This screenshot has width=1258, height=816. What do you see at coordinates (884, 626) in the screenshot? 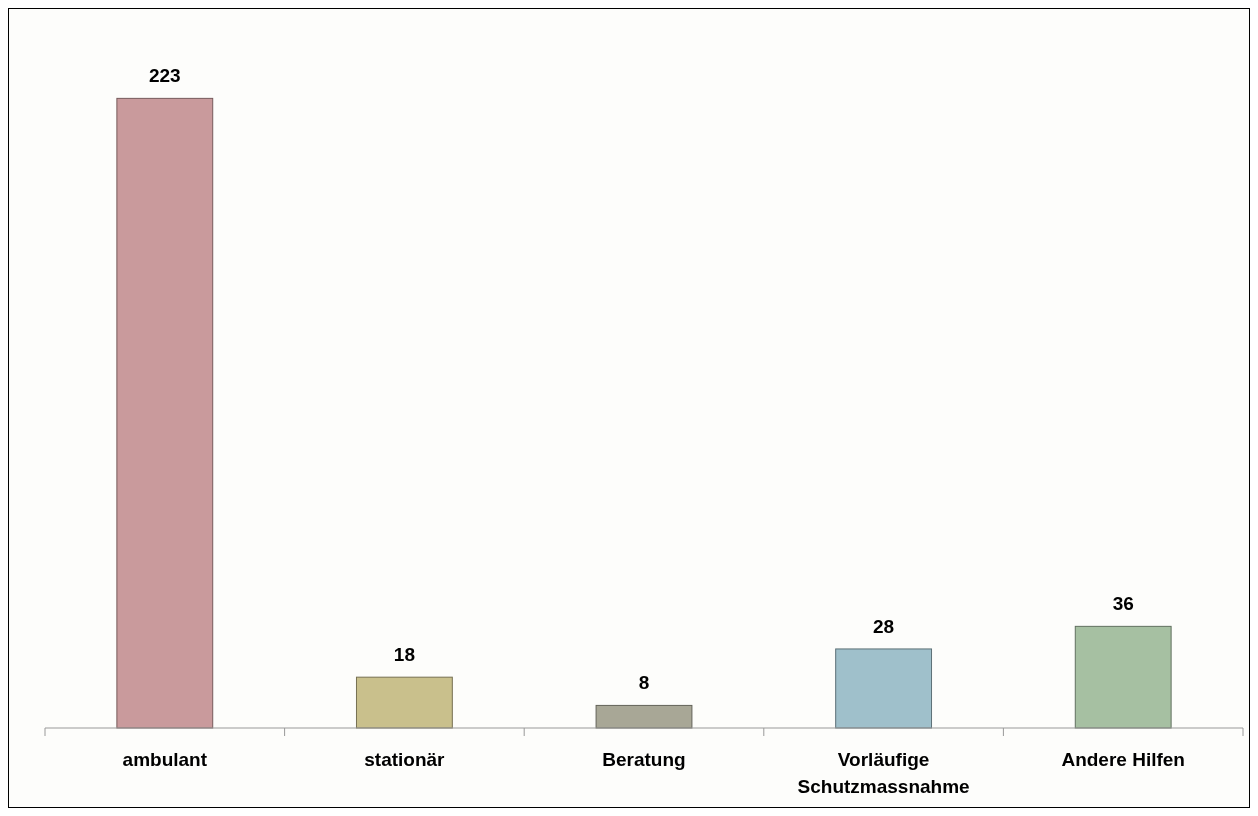
I see `data-label: 28` at bounding box center [884, 626].